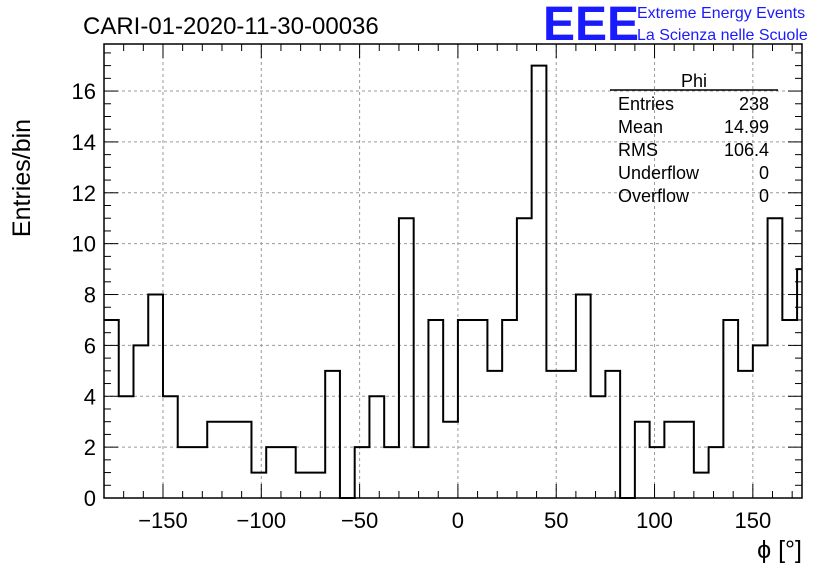  I want to click on x-tick-label-6: 150, so click(752, 520).